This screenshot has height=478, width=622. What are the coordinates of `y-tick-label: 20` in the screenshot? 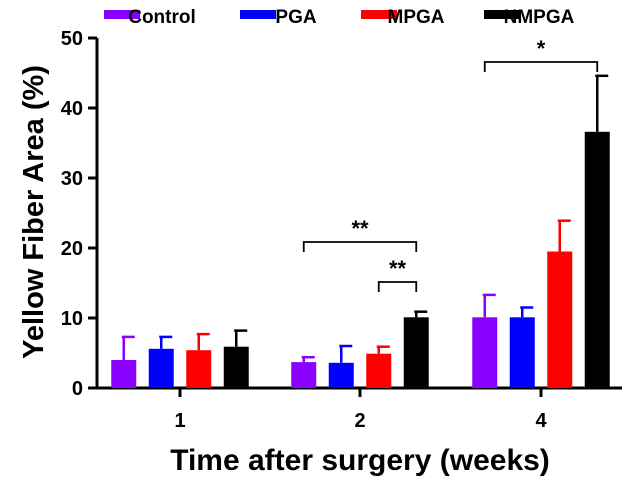 It's located at (72, 249).